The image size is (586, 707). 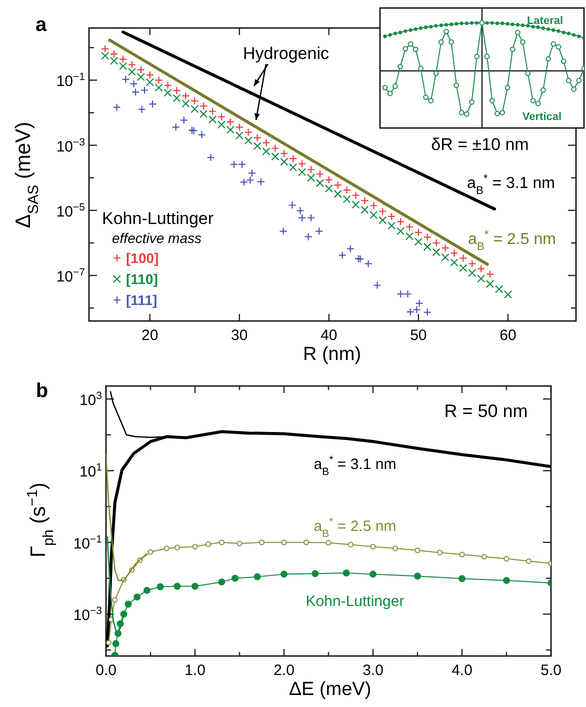 I want to click on annotation: R = 50 nm, so click(x=486, y=411).